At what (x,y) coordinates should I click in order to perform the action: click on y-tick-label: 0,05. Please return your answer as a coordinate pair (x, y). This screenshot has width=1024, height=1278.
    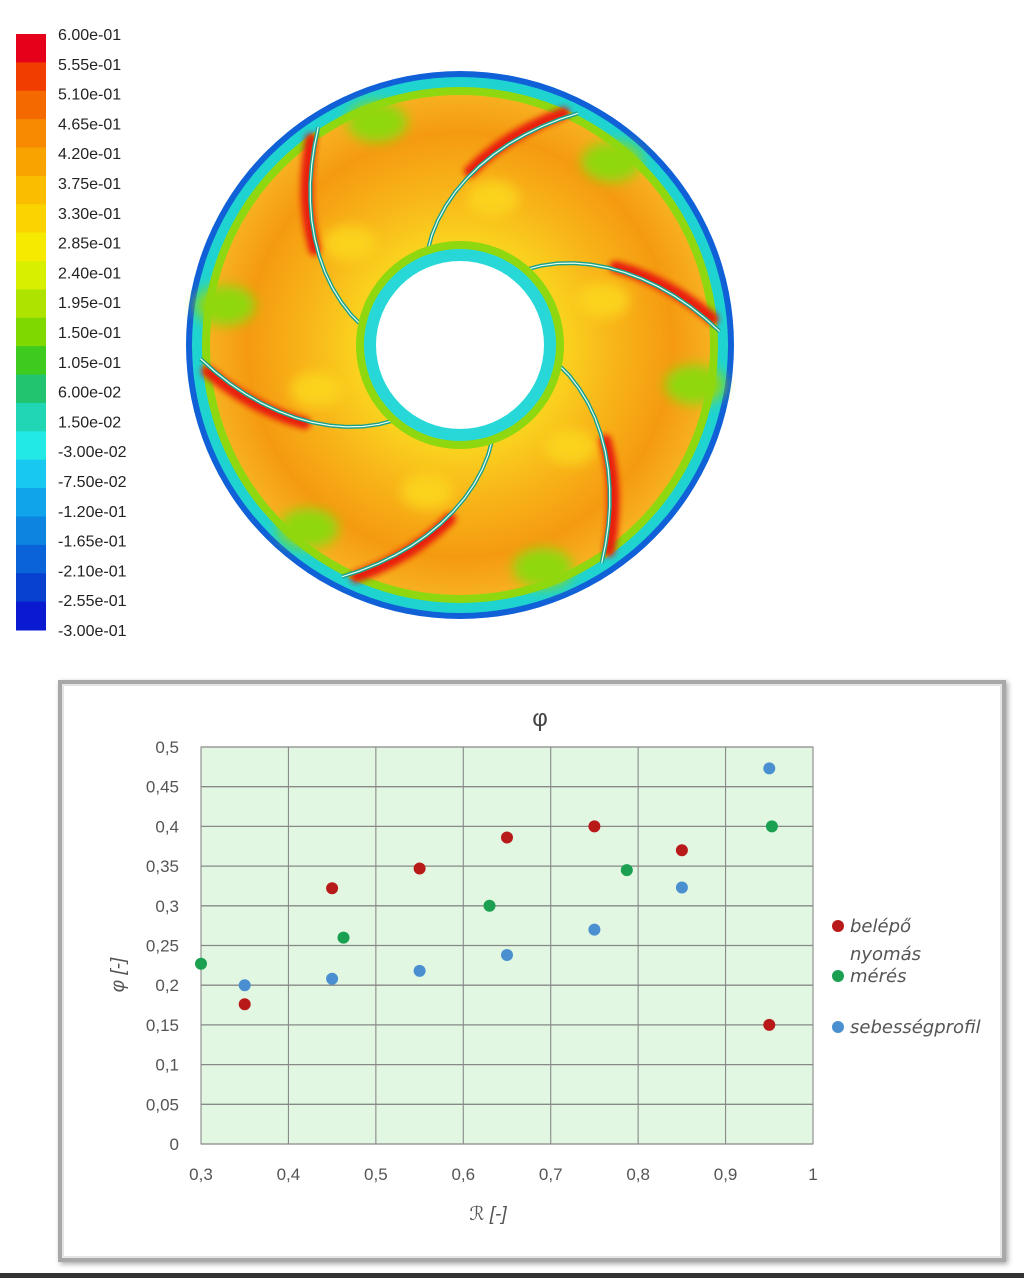
    Looking at the image, I should click on (162, 1104).